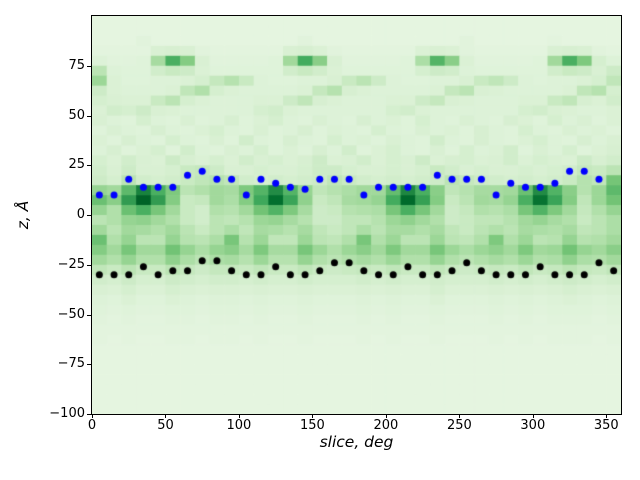 The image size is (640, 480). Describe the element at coordinates (67, 413) in the screenshot. I see `y-tick-label: −100` at that location.